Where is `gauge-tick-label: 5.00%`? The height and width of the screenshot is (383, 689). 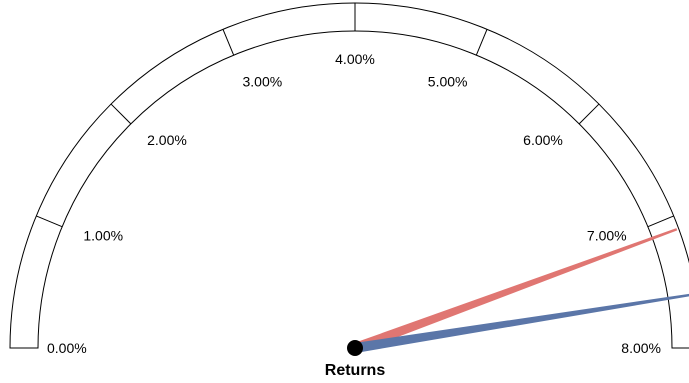
gauge-tick-label: 5.00% is located at coordinates (448, 81).